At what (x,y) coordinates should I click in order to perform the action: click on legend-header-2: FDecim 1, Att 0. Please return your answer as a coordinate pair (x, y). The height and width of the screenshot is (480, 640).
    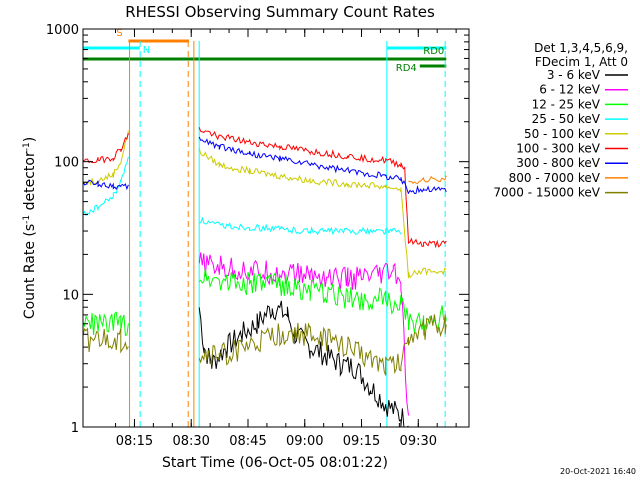
    Looking at the image, I should click on (581, 62).